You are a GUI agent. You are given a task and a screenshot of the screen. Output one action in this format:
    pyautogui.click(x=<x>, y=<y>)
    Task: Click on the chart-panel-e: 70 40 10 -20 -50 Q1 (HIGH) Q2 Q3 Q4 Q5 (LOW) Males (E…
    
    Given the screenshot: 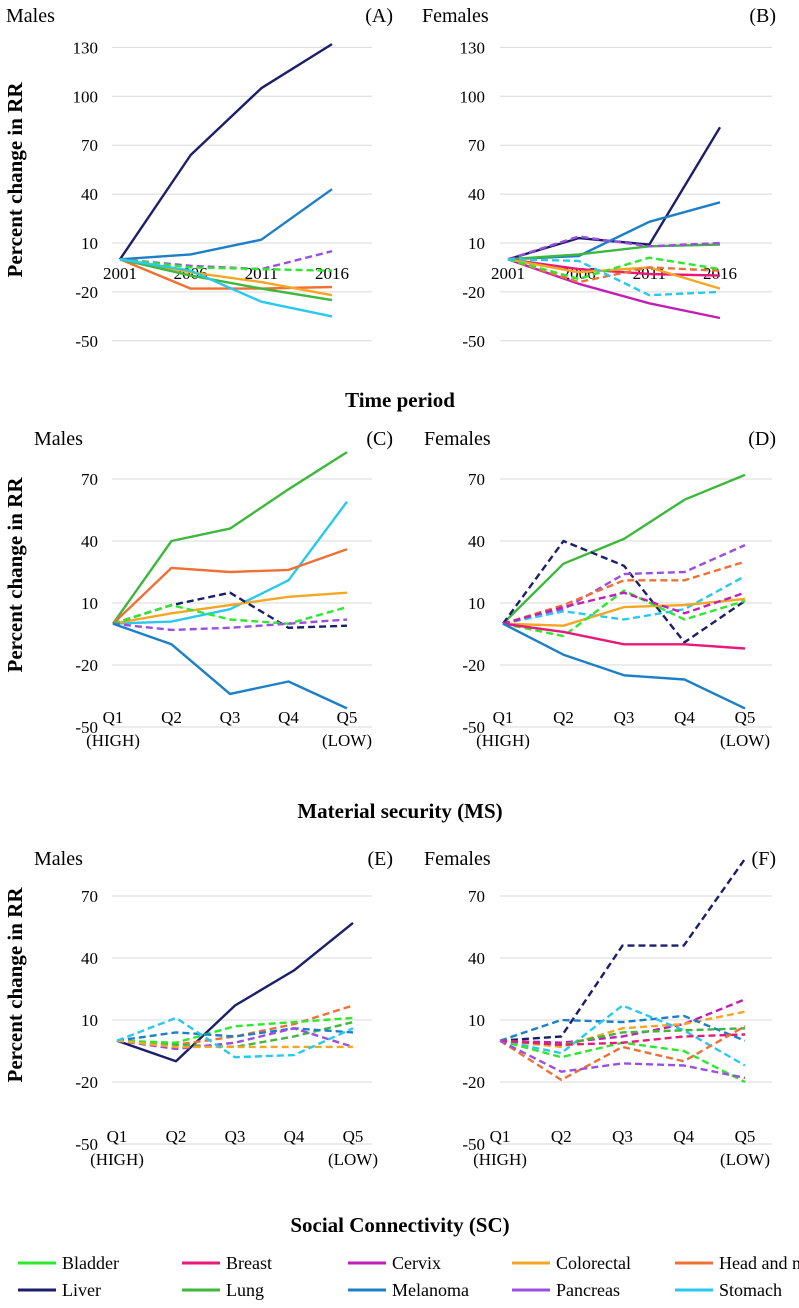 What is the action you would take?
    pyautogui.click(x=213, y=1008)
    